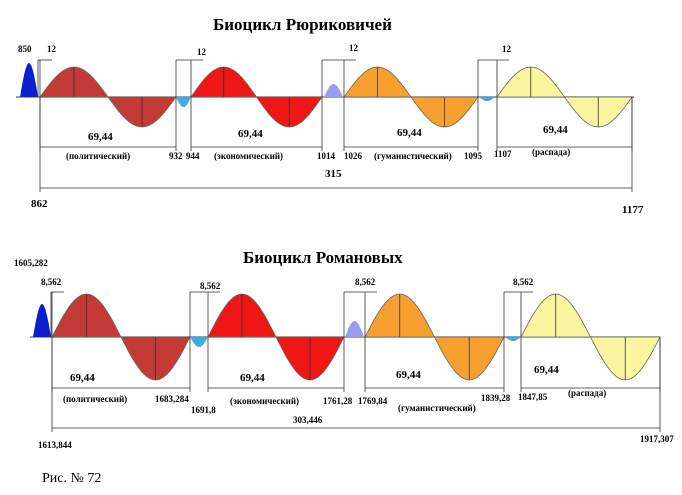 The height and width of the screenshot is (495, 682). What do you see at coordinates (555, 130) in the screenshot?
I see `rur-period-label-4: 69,44` at bounding box center [555, 130].